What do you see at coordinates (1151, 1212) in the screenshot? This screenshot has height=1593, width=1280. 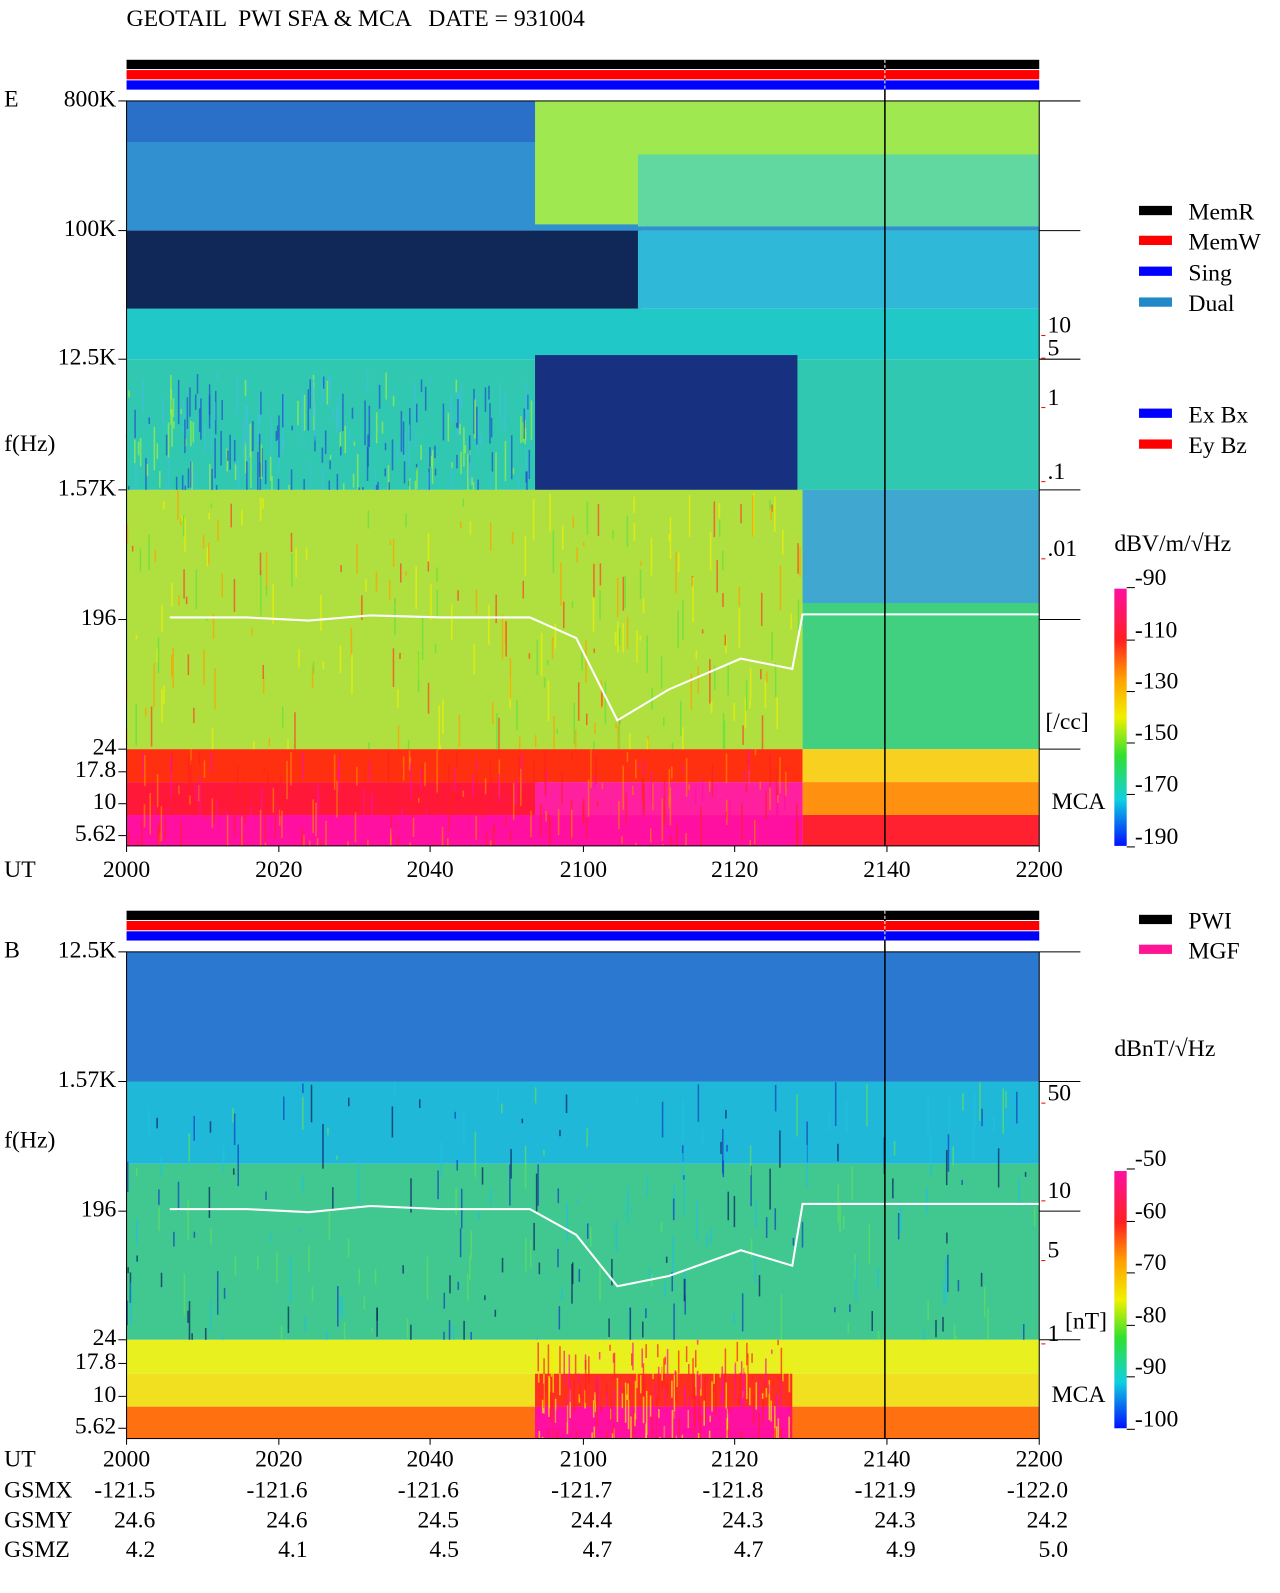 I see `colorbar-tick-label: -60` at bounding box center [1151, 1212].